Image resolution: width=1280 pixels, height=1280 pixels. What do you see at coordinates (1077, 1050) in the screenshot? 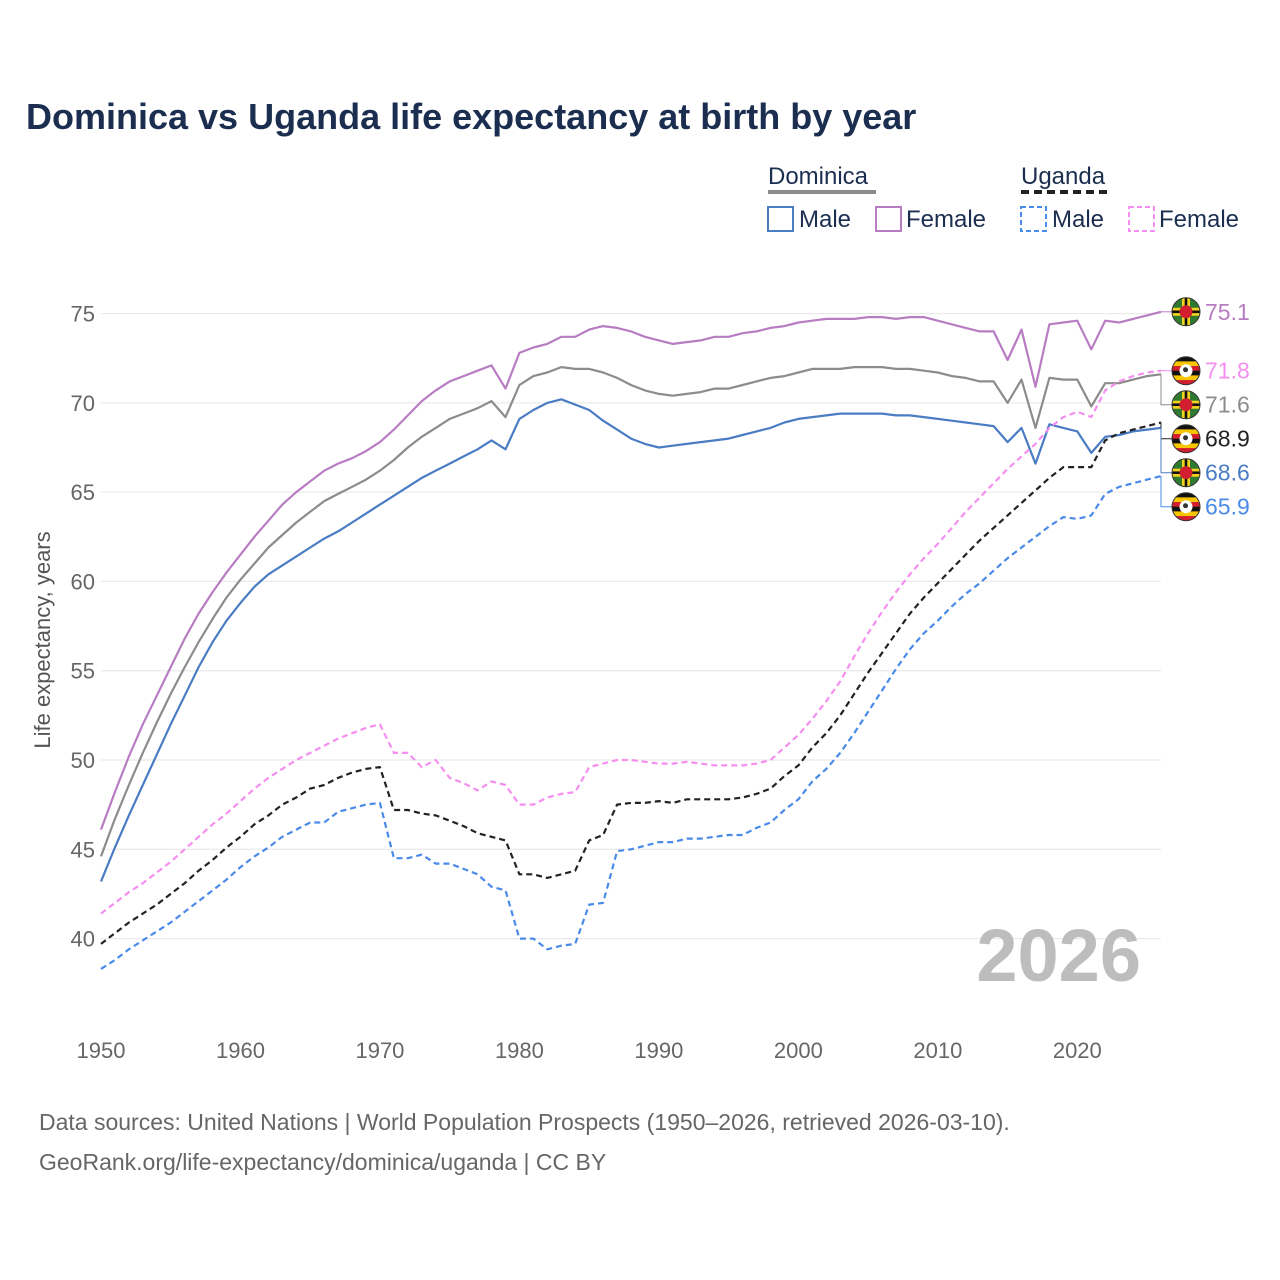
I see `x-tick-label: 2020` at bounding box center [1077, 1050].